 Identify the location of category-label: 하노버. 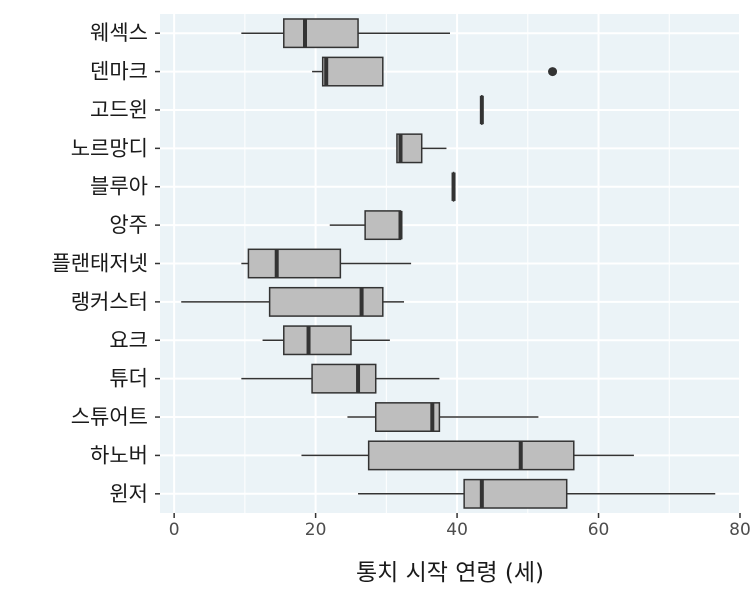
(119, 455).